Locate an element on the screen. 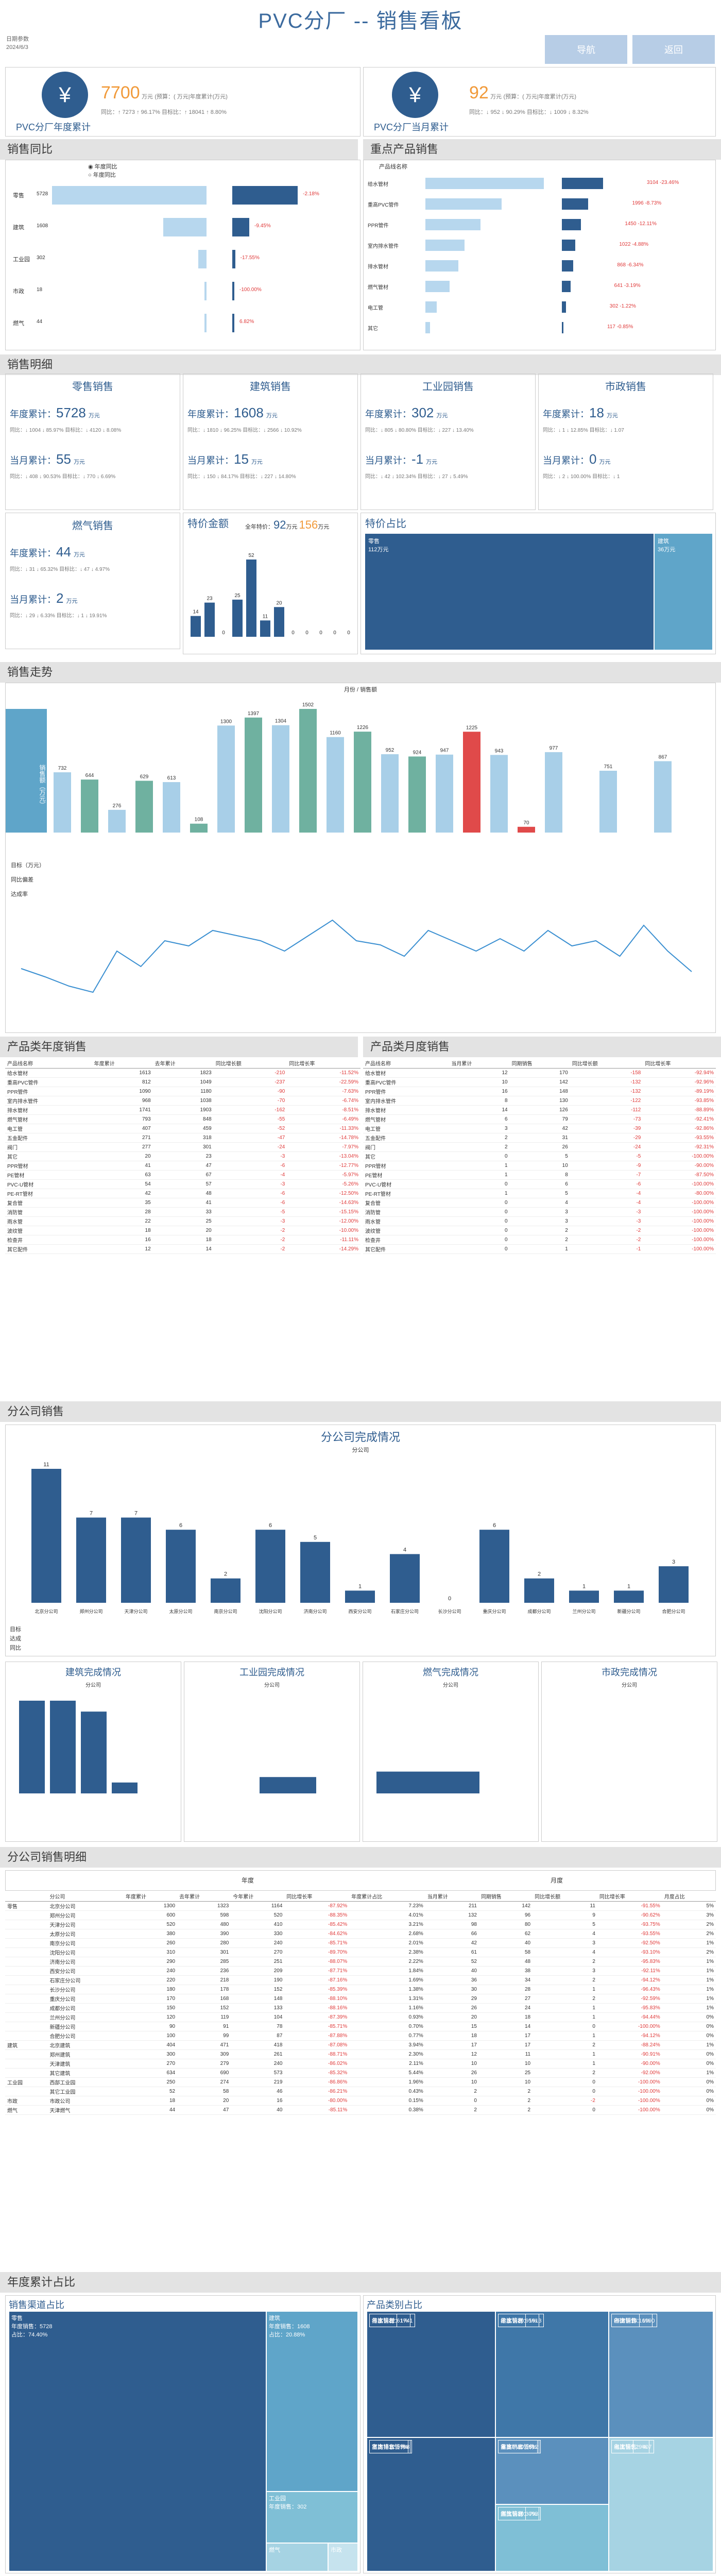 The height and width of the screenshot is (2576, 721). table-row: 排水管材 14 126 -112 -88.89% is located at coordinates (540, 1110).